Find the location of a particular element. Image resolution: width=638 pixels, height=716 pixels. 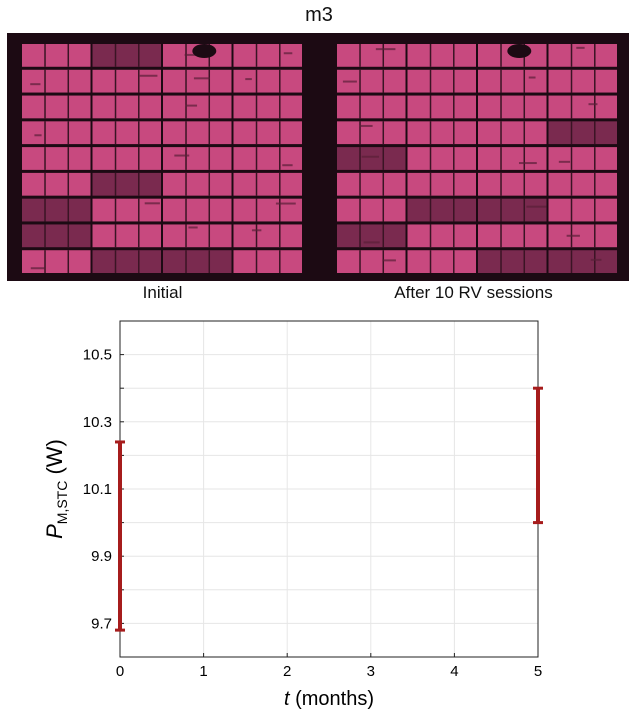

y-tick-label: 10.5 is located at coordinates (97, 355).